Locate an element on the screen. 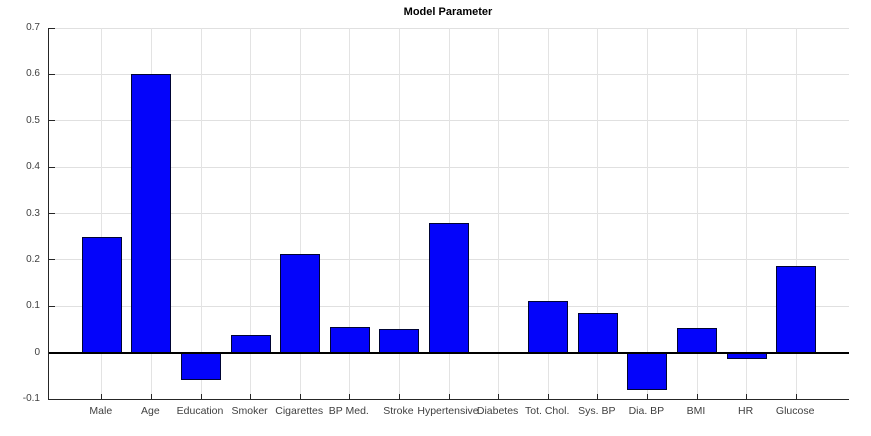 The height and width of the screenshot is (436, 871). x-tick-label: BP Med. is located at coordinates (348, 411).